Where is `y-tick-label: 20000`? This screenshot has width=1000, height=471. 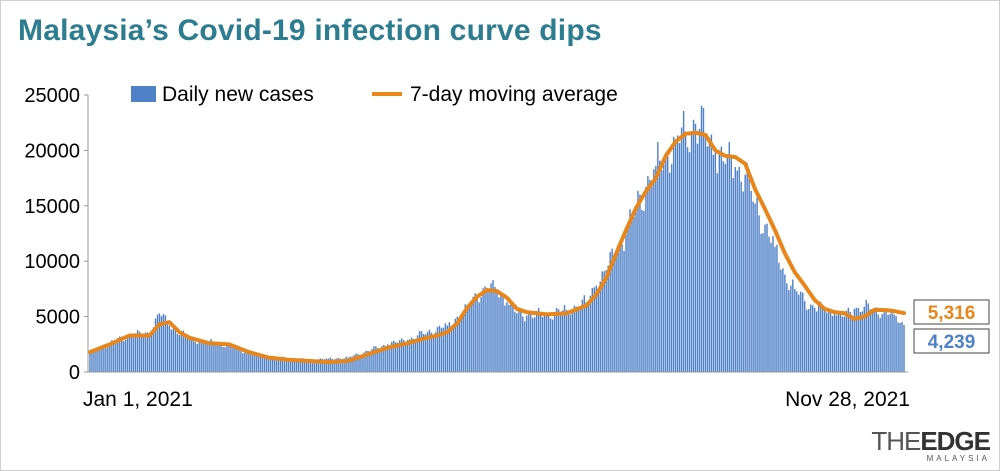
y-tick-label: 20000 is located at coordinates (52, 151).